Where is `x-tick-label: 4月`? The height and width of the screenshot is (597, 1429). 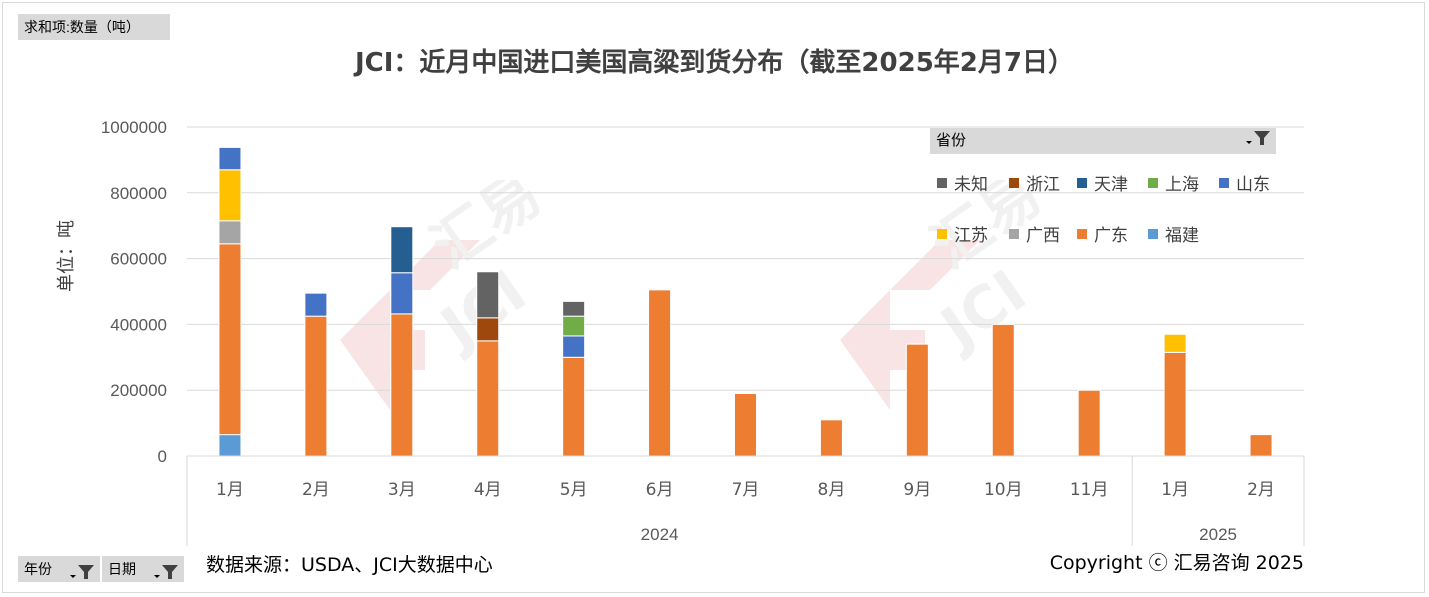 x-tick-label: 4月 is located at coordinates (488, 490).